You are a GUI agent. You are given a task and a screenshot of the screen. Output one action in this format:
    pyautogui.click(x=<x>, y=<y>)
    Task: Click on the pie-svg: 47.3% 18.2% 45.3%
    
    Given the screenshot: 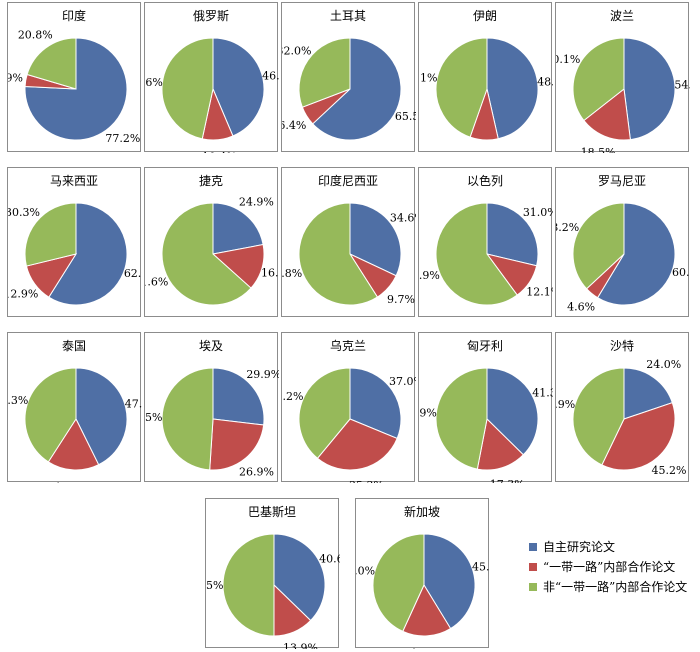 What is the action you would take?
    pyautogui.click(x=75, y=425)
    